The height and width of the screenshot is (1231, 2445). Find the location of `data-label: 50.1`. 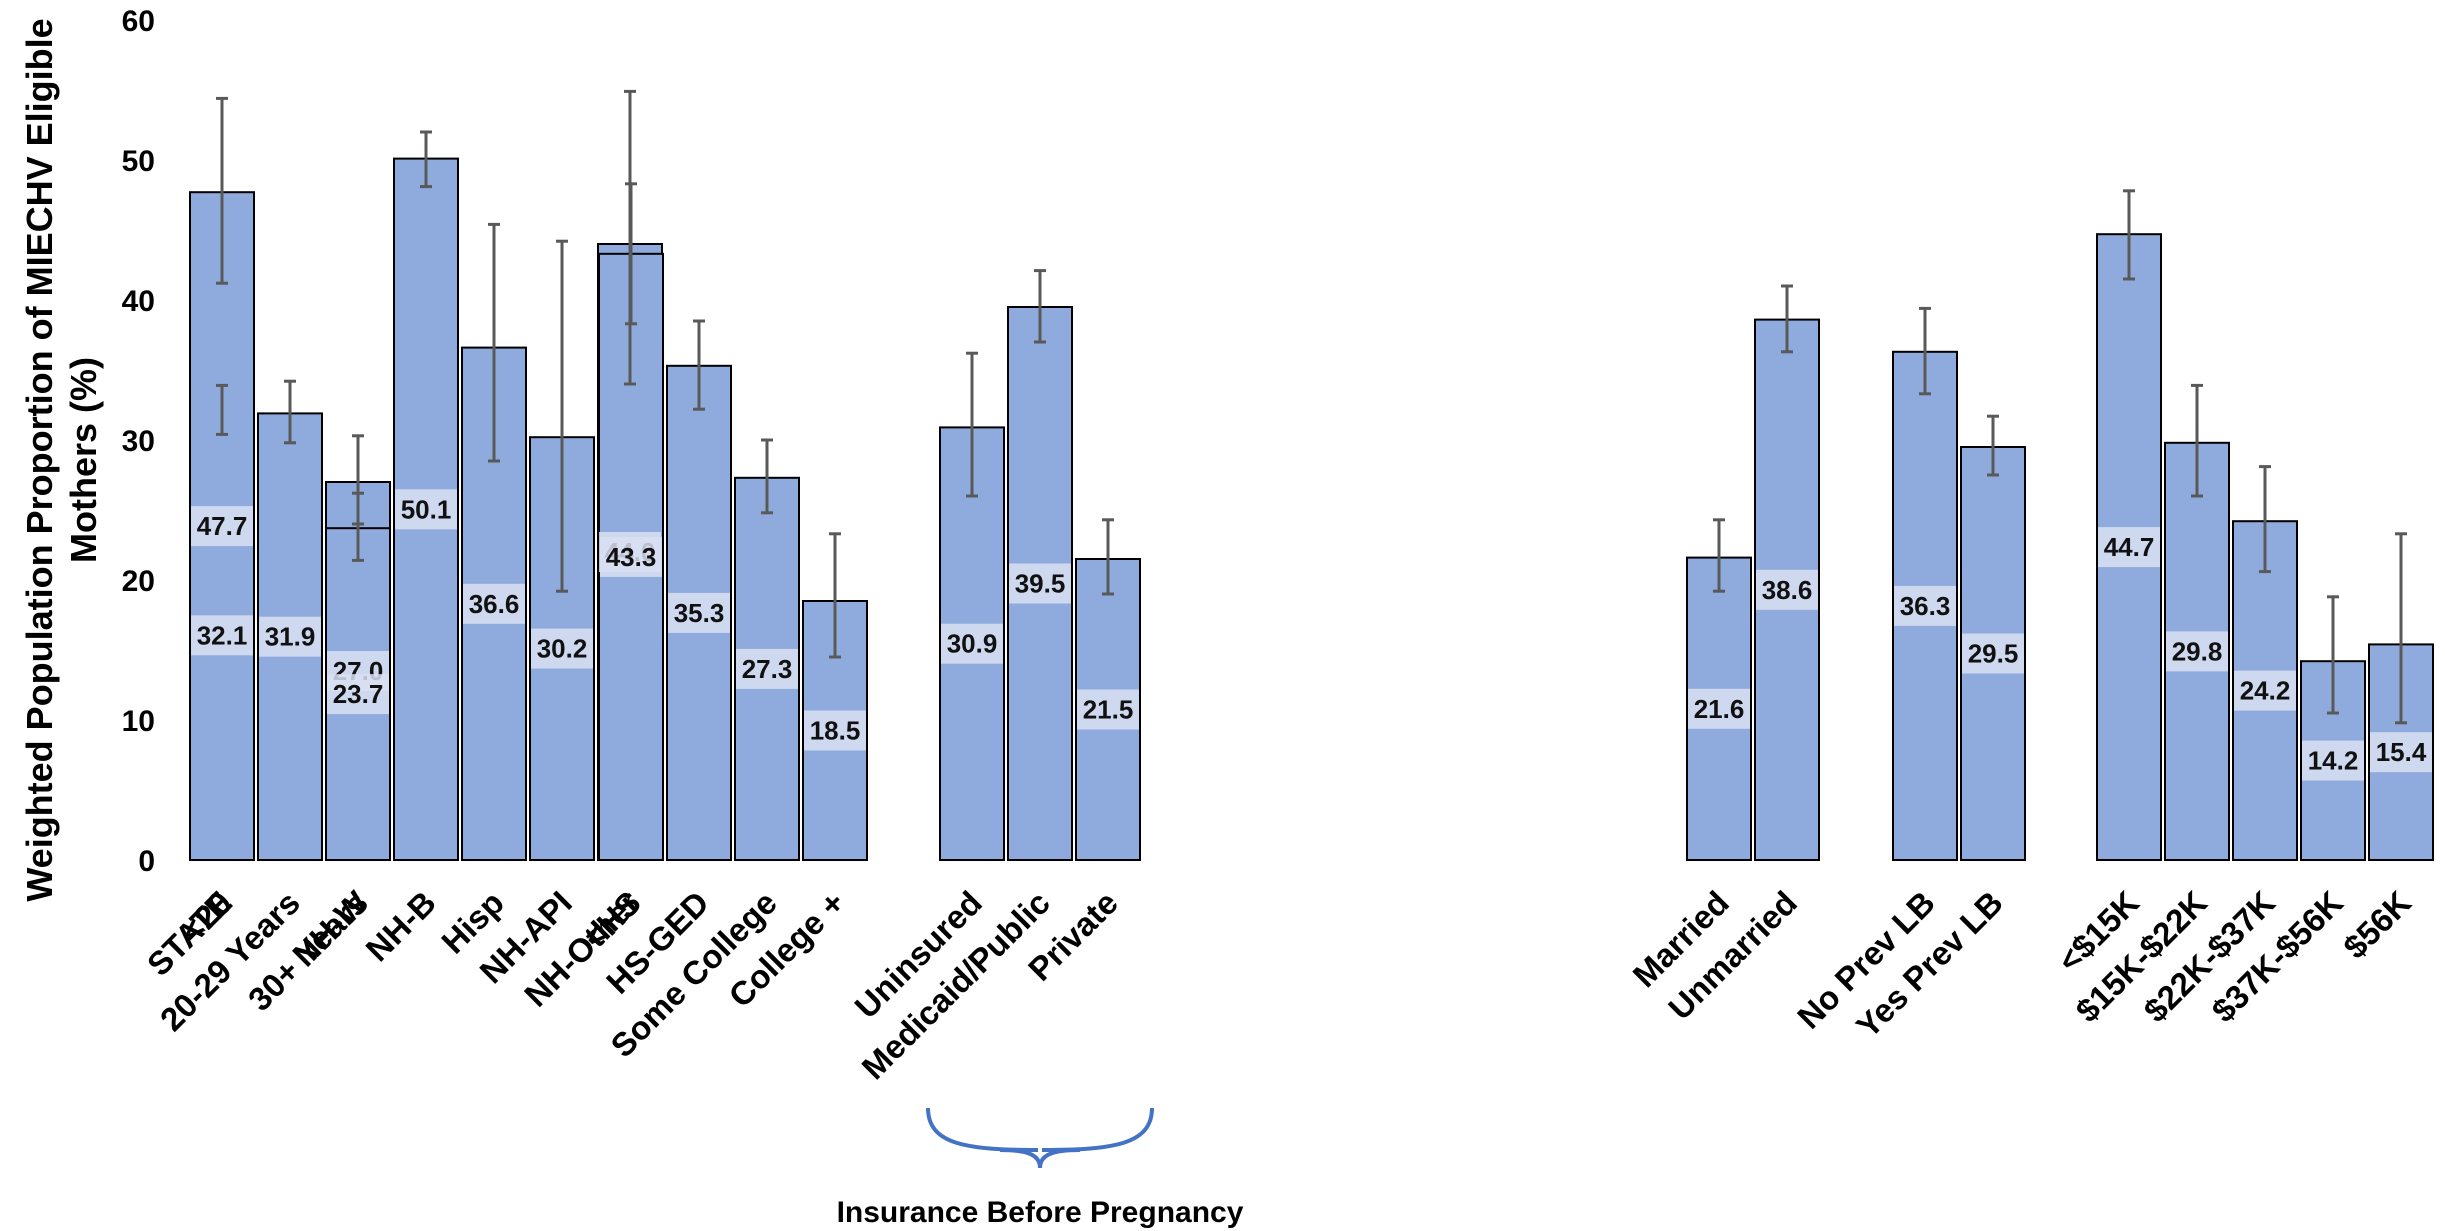

data-label: 50.1 is located at coordinates (426, 509).